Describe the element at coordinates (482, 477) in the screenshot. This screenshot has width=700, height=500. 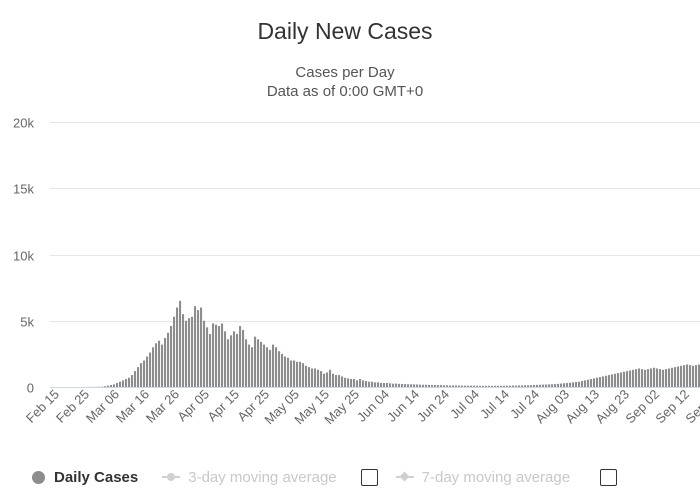
I see `legend-item-7day-average: 7-day moving average` at that location.